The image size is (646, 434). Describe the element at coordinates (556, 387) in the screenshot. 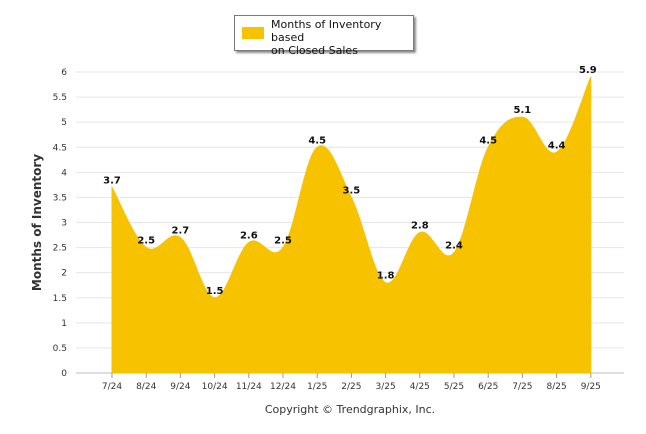

I see `x-tick-label: 8/25` at that location.